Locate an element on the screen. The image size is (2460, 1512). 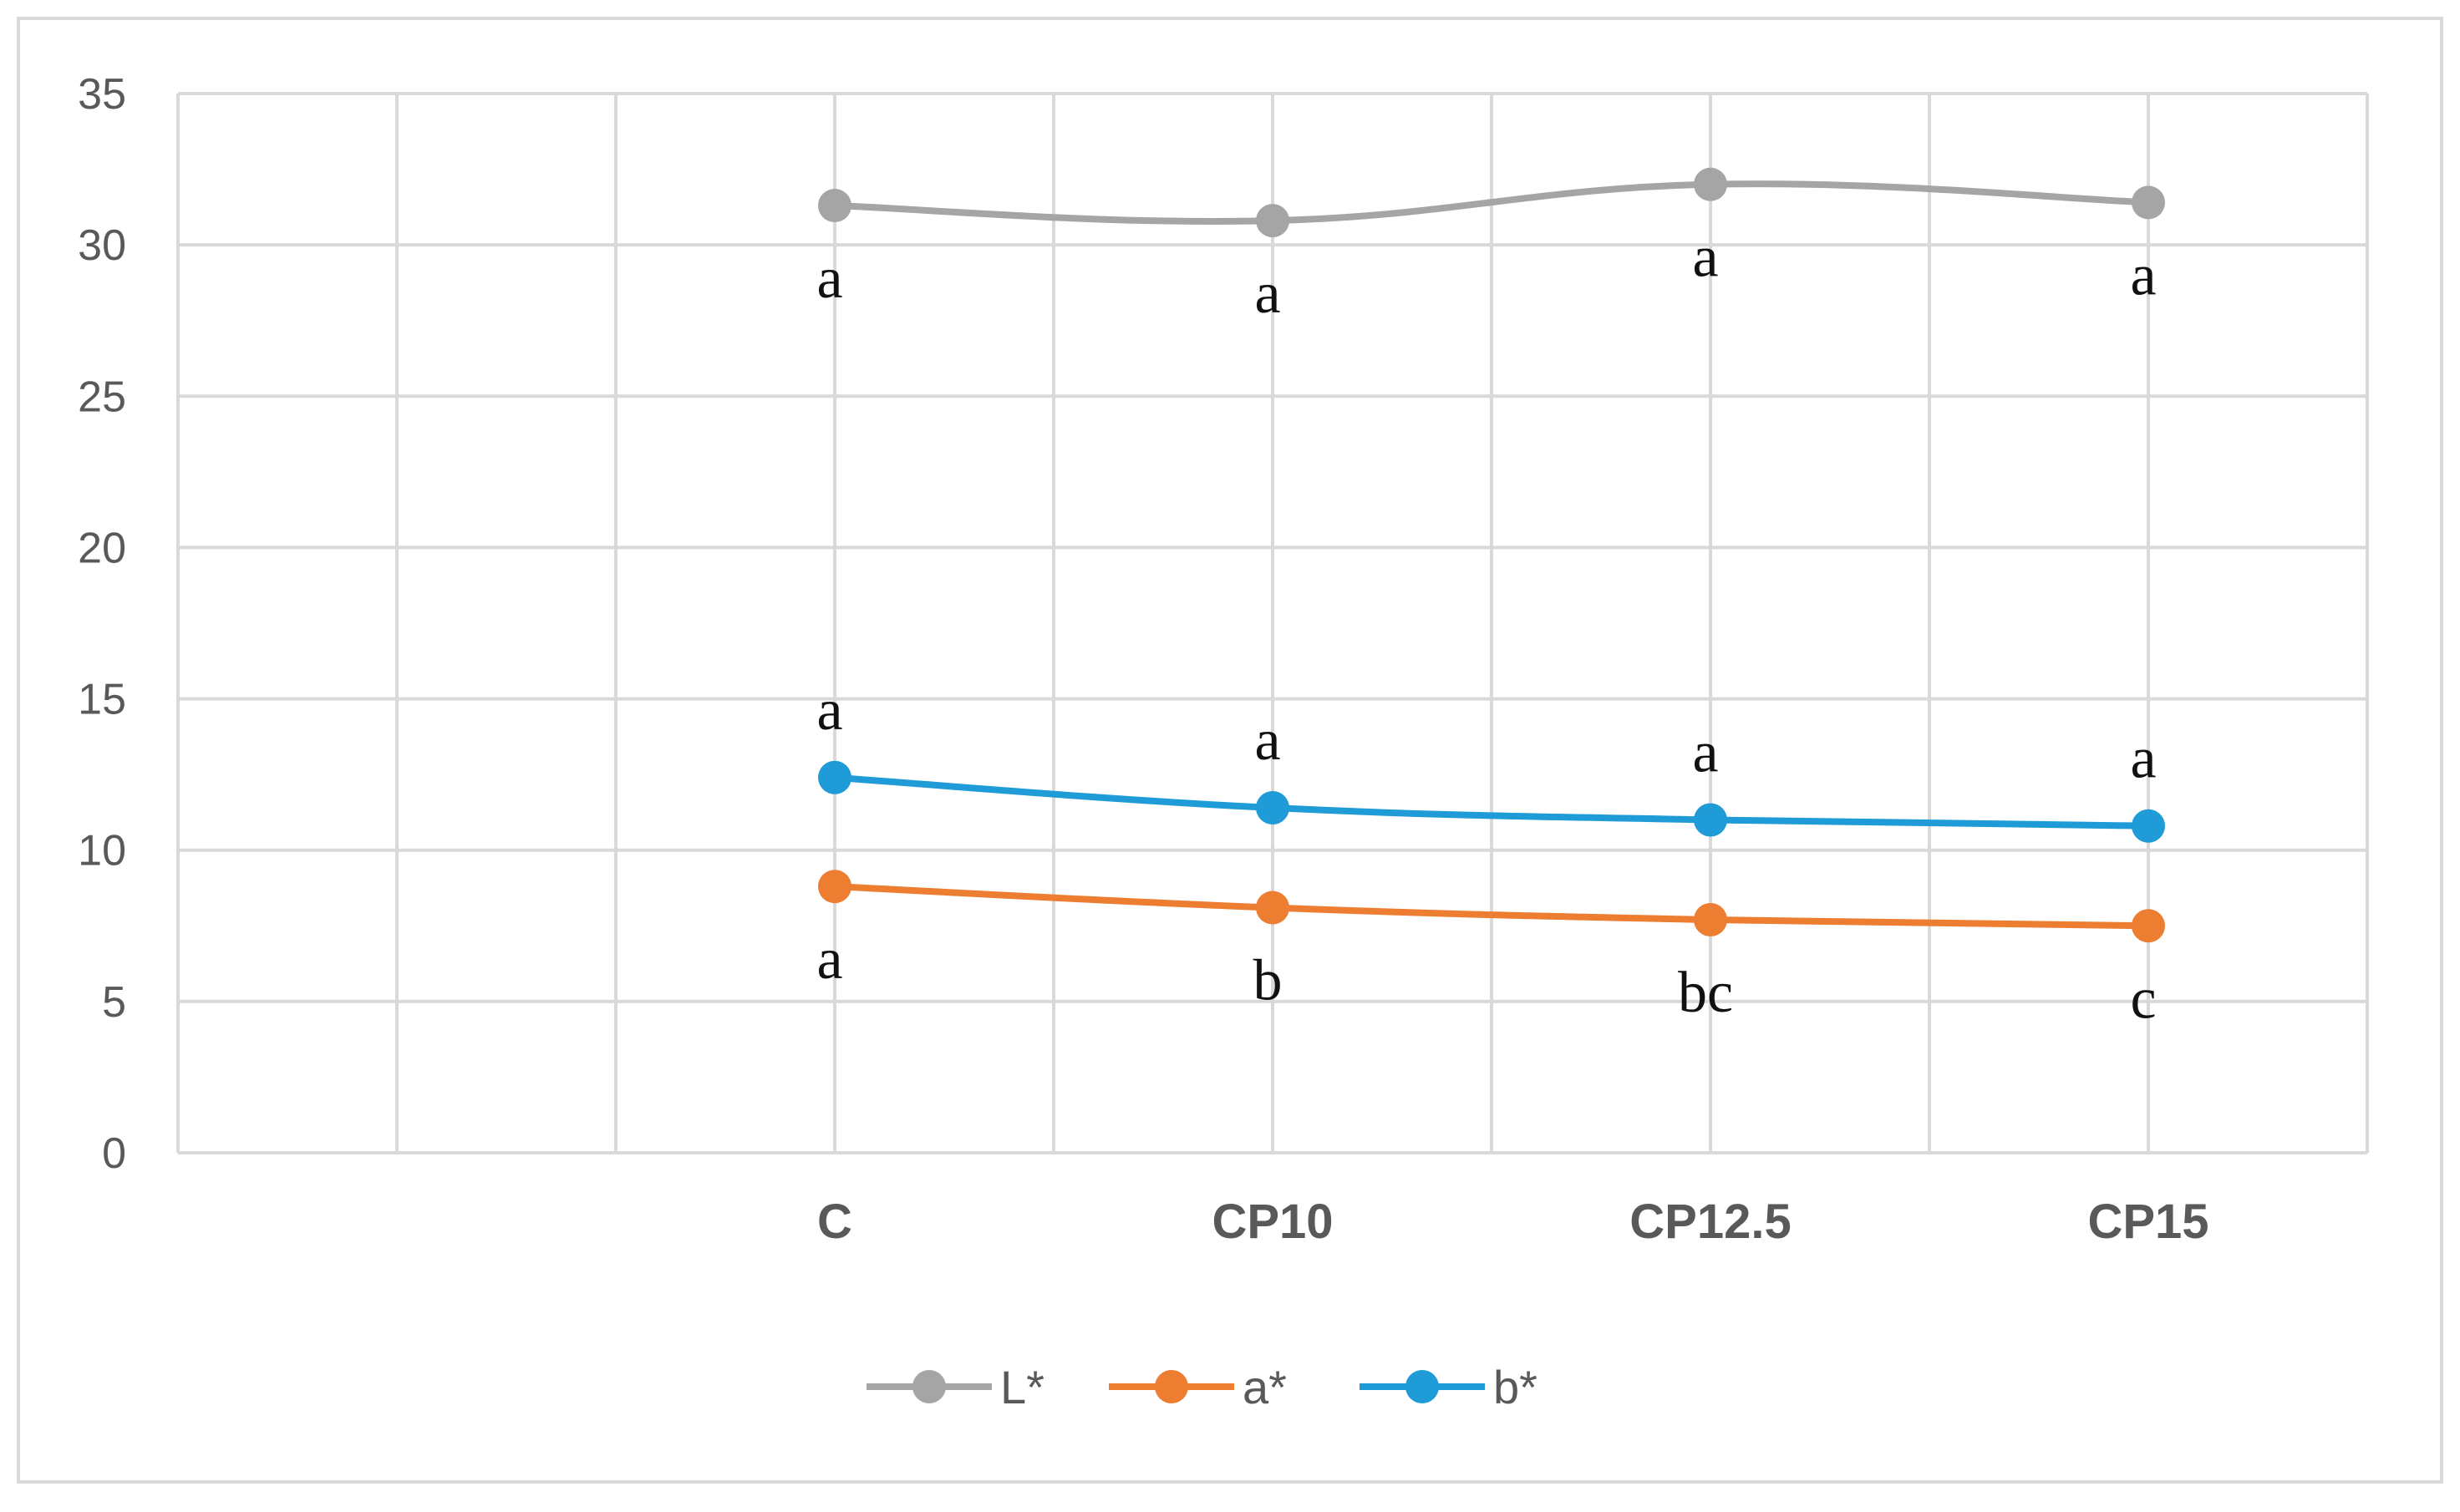
y-tick-label: 5 is located at coordinates (114, 1002).